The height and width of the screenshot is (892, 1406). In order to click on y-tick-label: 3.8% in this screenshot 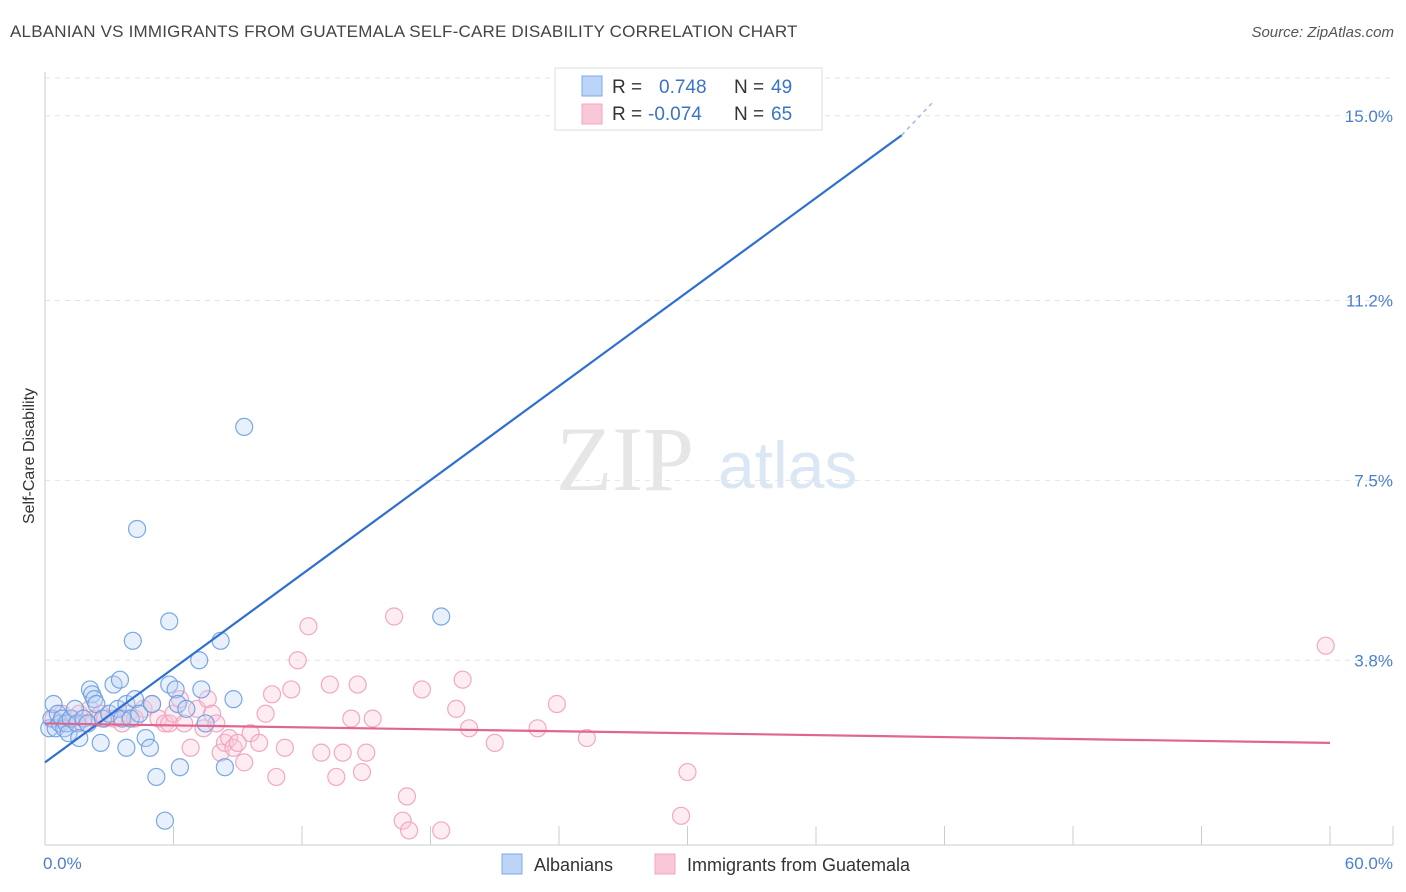, I will do `click(1373, 660)`.